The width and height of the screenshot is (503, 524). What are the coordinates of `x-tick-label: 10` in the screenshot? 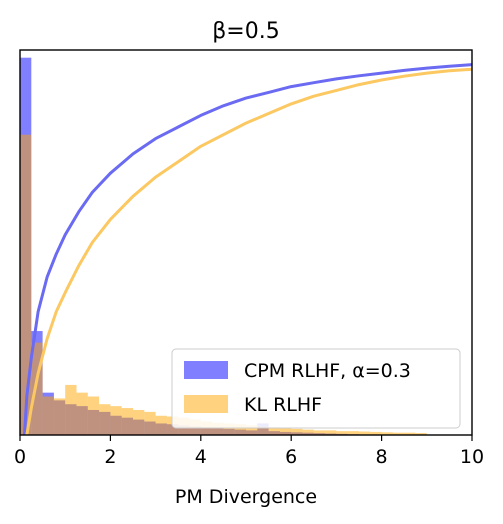 It's located at (472, 457).